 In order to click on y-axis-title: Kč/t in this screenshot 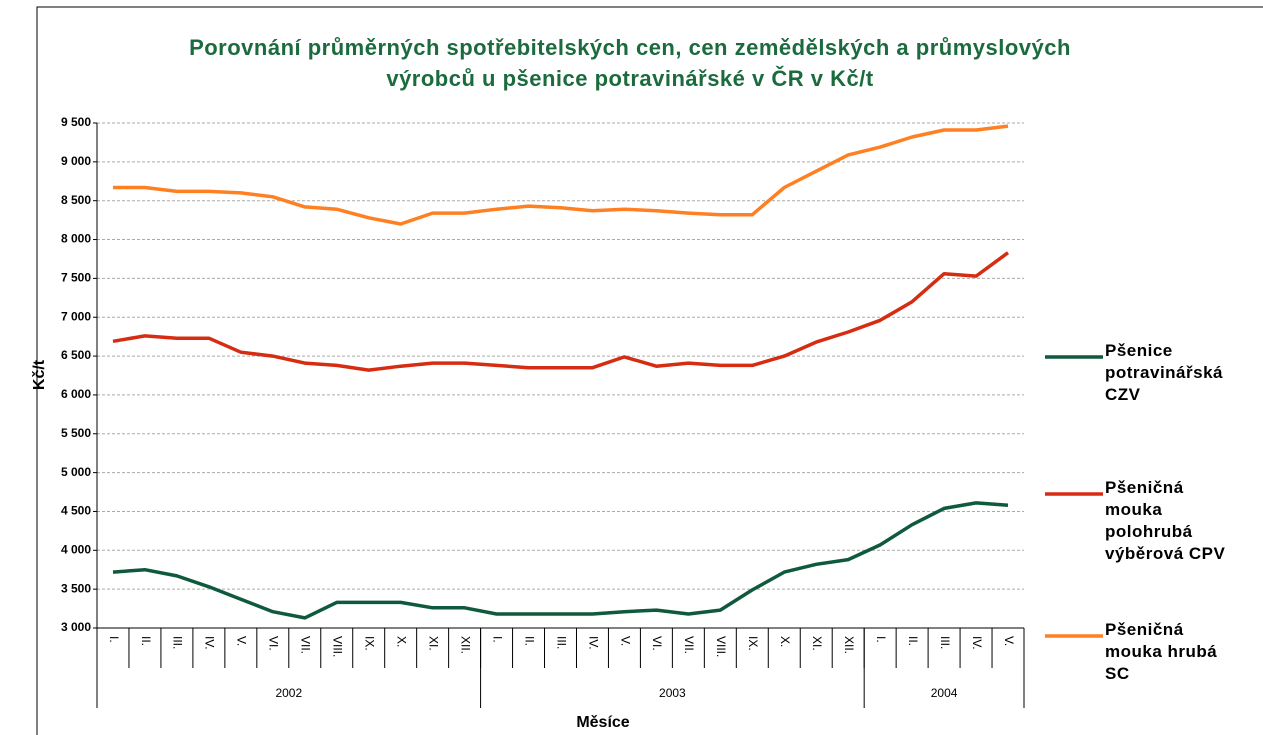, I will do `click(39, 374)`.